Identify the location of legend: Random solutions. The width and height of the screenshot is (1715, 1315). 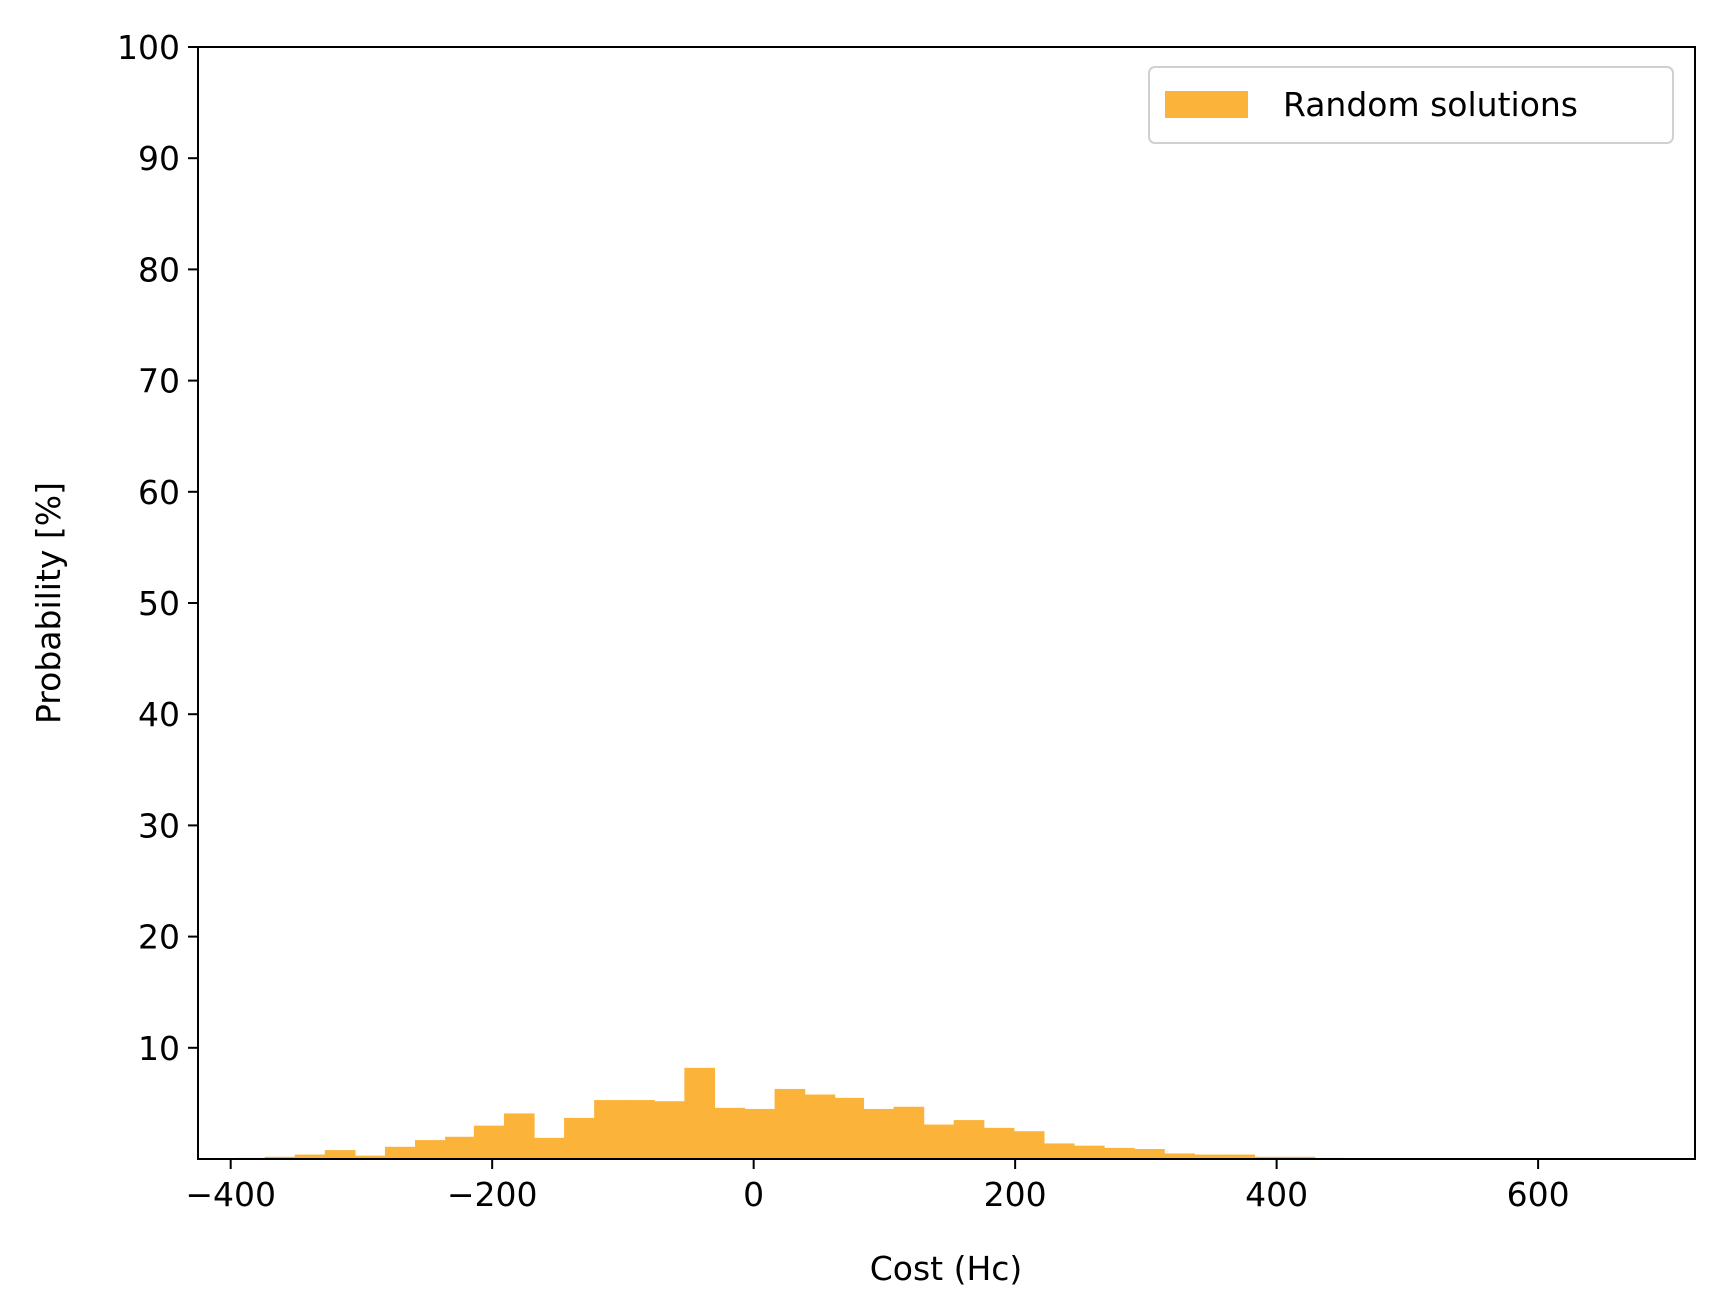
(1411, 105).